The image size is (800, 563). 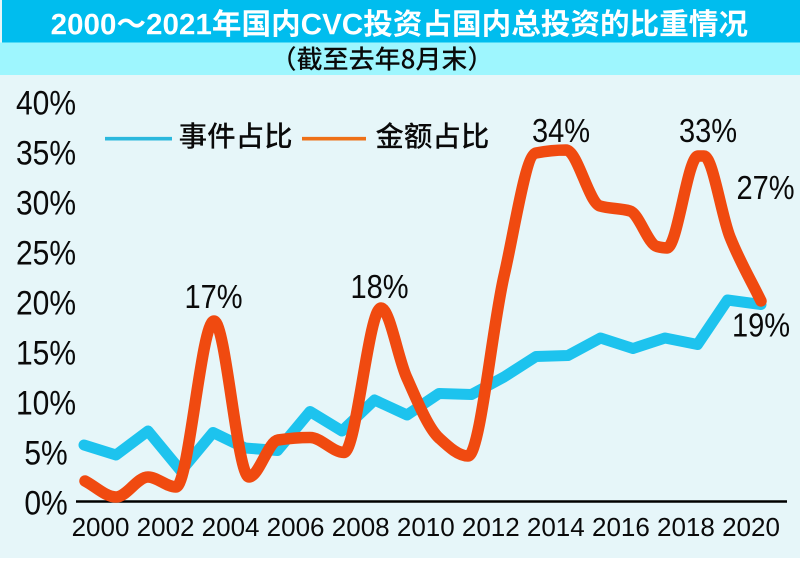 What do you see at coordinates (426, 527) in the screenshot?
I see `svg-text: 2010` at bounding box center [426, 527].